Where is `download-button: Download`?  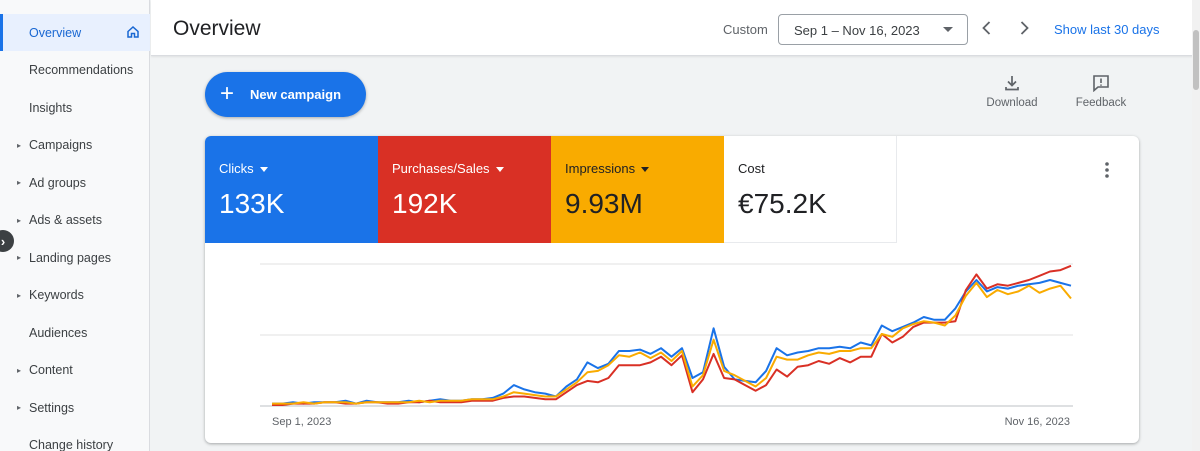
download-button: Download is located at coordinates (1012, 96).